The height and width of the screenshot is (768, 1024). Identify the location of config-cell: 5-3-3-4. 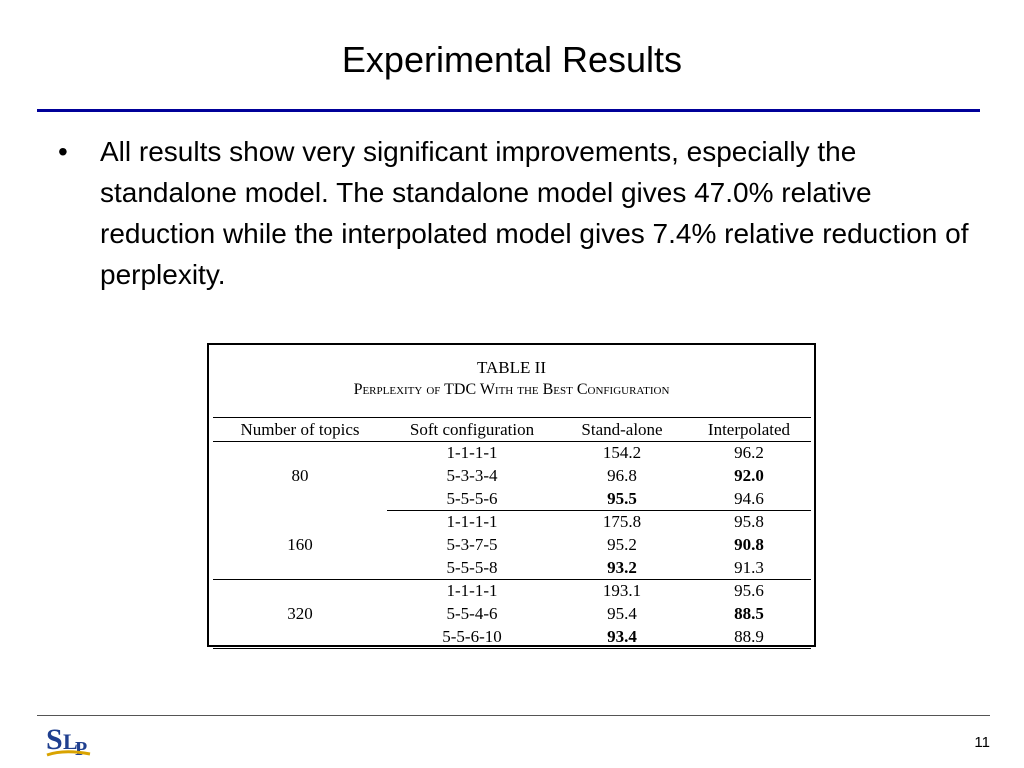
(472, 476).